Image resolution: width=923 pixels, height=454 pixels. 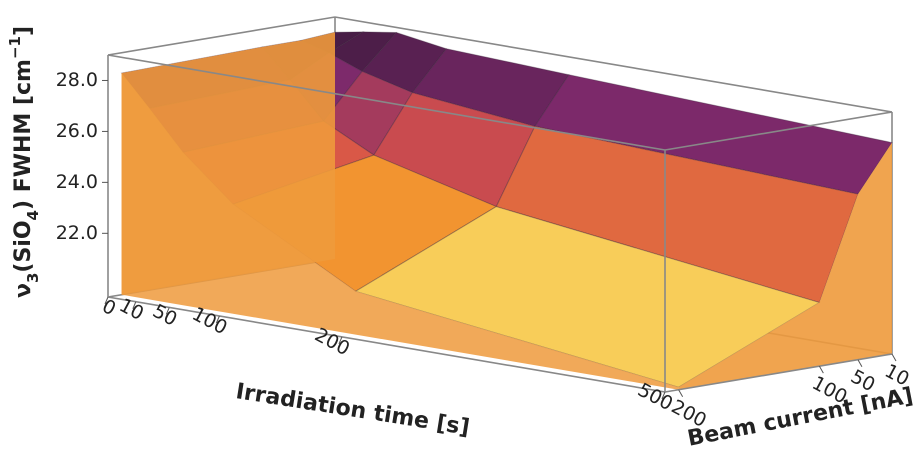 What do you see at coordinates (77, 131) in the screenshot?
I see `z-tick-label: 26.0` at bounding box center [77, 131].